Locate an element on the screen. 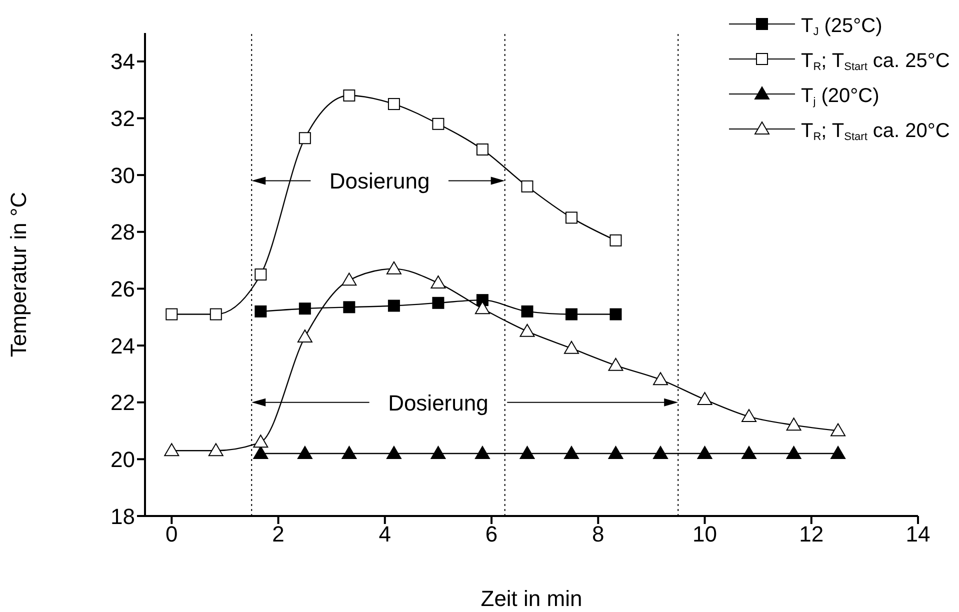  y-tick-label: 26 is located at coordinates (122, 289).